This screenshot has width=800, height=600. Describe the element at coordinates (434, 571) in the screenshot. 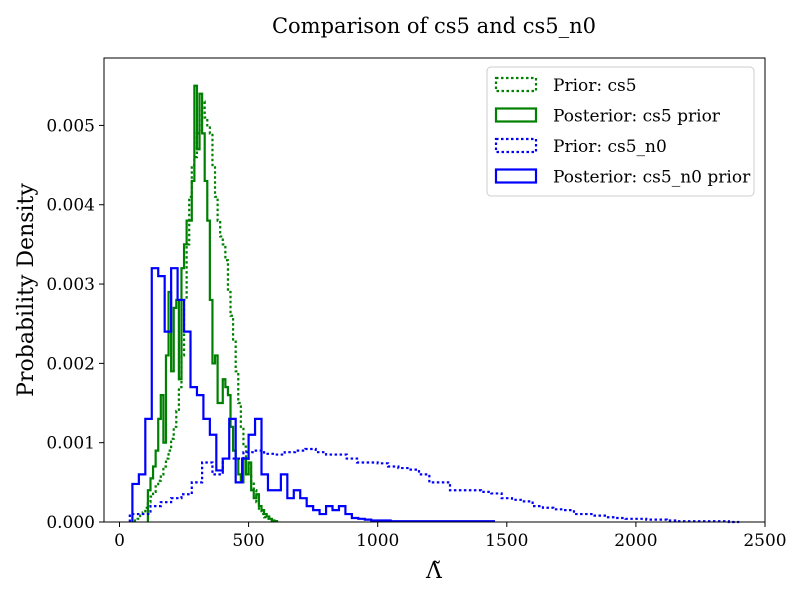

I see `x-axis-label: Λ̃` at that location.